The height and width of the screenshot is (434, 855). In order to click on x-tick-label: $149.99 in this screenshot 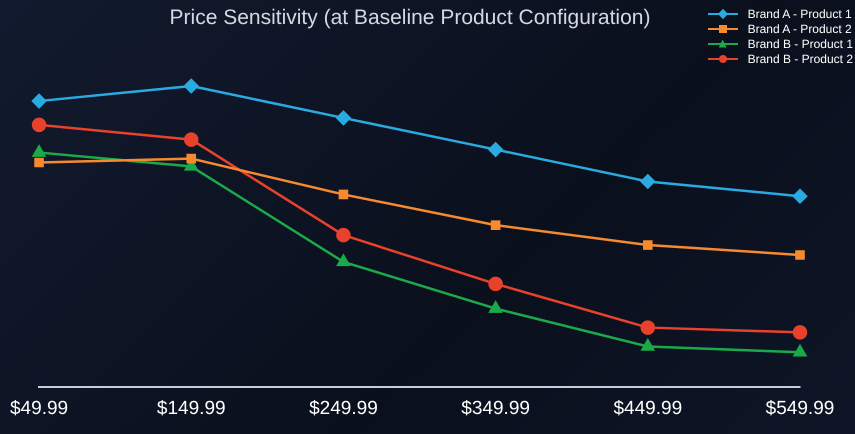, I will do `click(191, 408)`.